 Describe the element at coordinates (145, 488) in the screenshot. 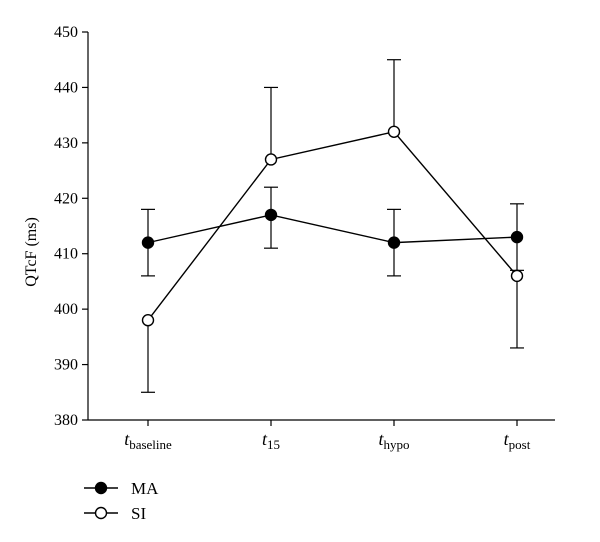

I see `legend-label-MA: MA` at that location.